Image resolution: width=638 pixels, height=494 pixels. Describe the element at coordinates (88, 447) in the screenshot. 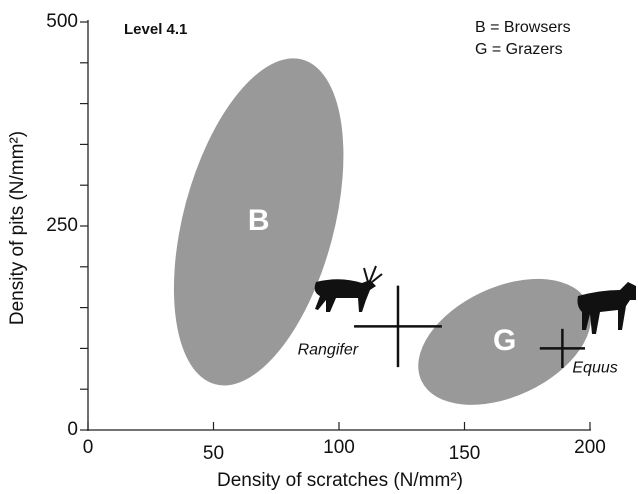

I see `x-tick-label: 0` at that location.